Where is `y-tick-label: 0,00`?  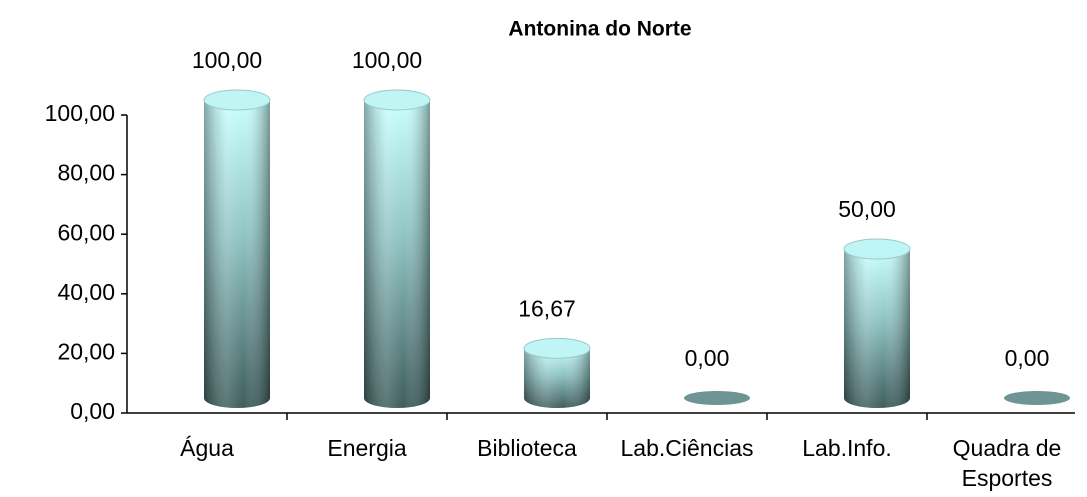
y-tick-label: 0,00 is located at coordinates (92, 411).